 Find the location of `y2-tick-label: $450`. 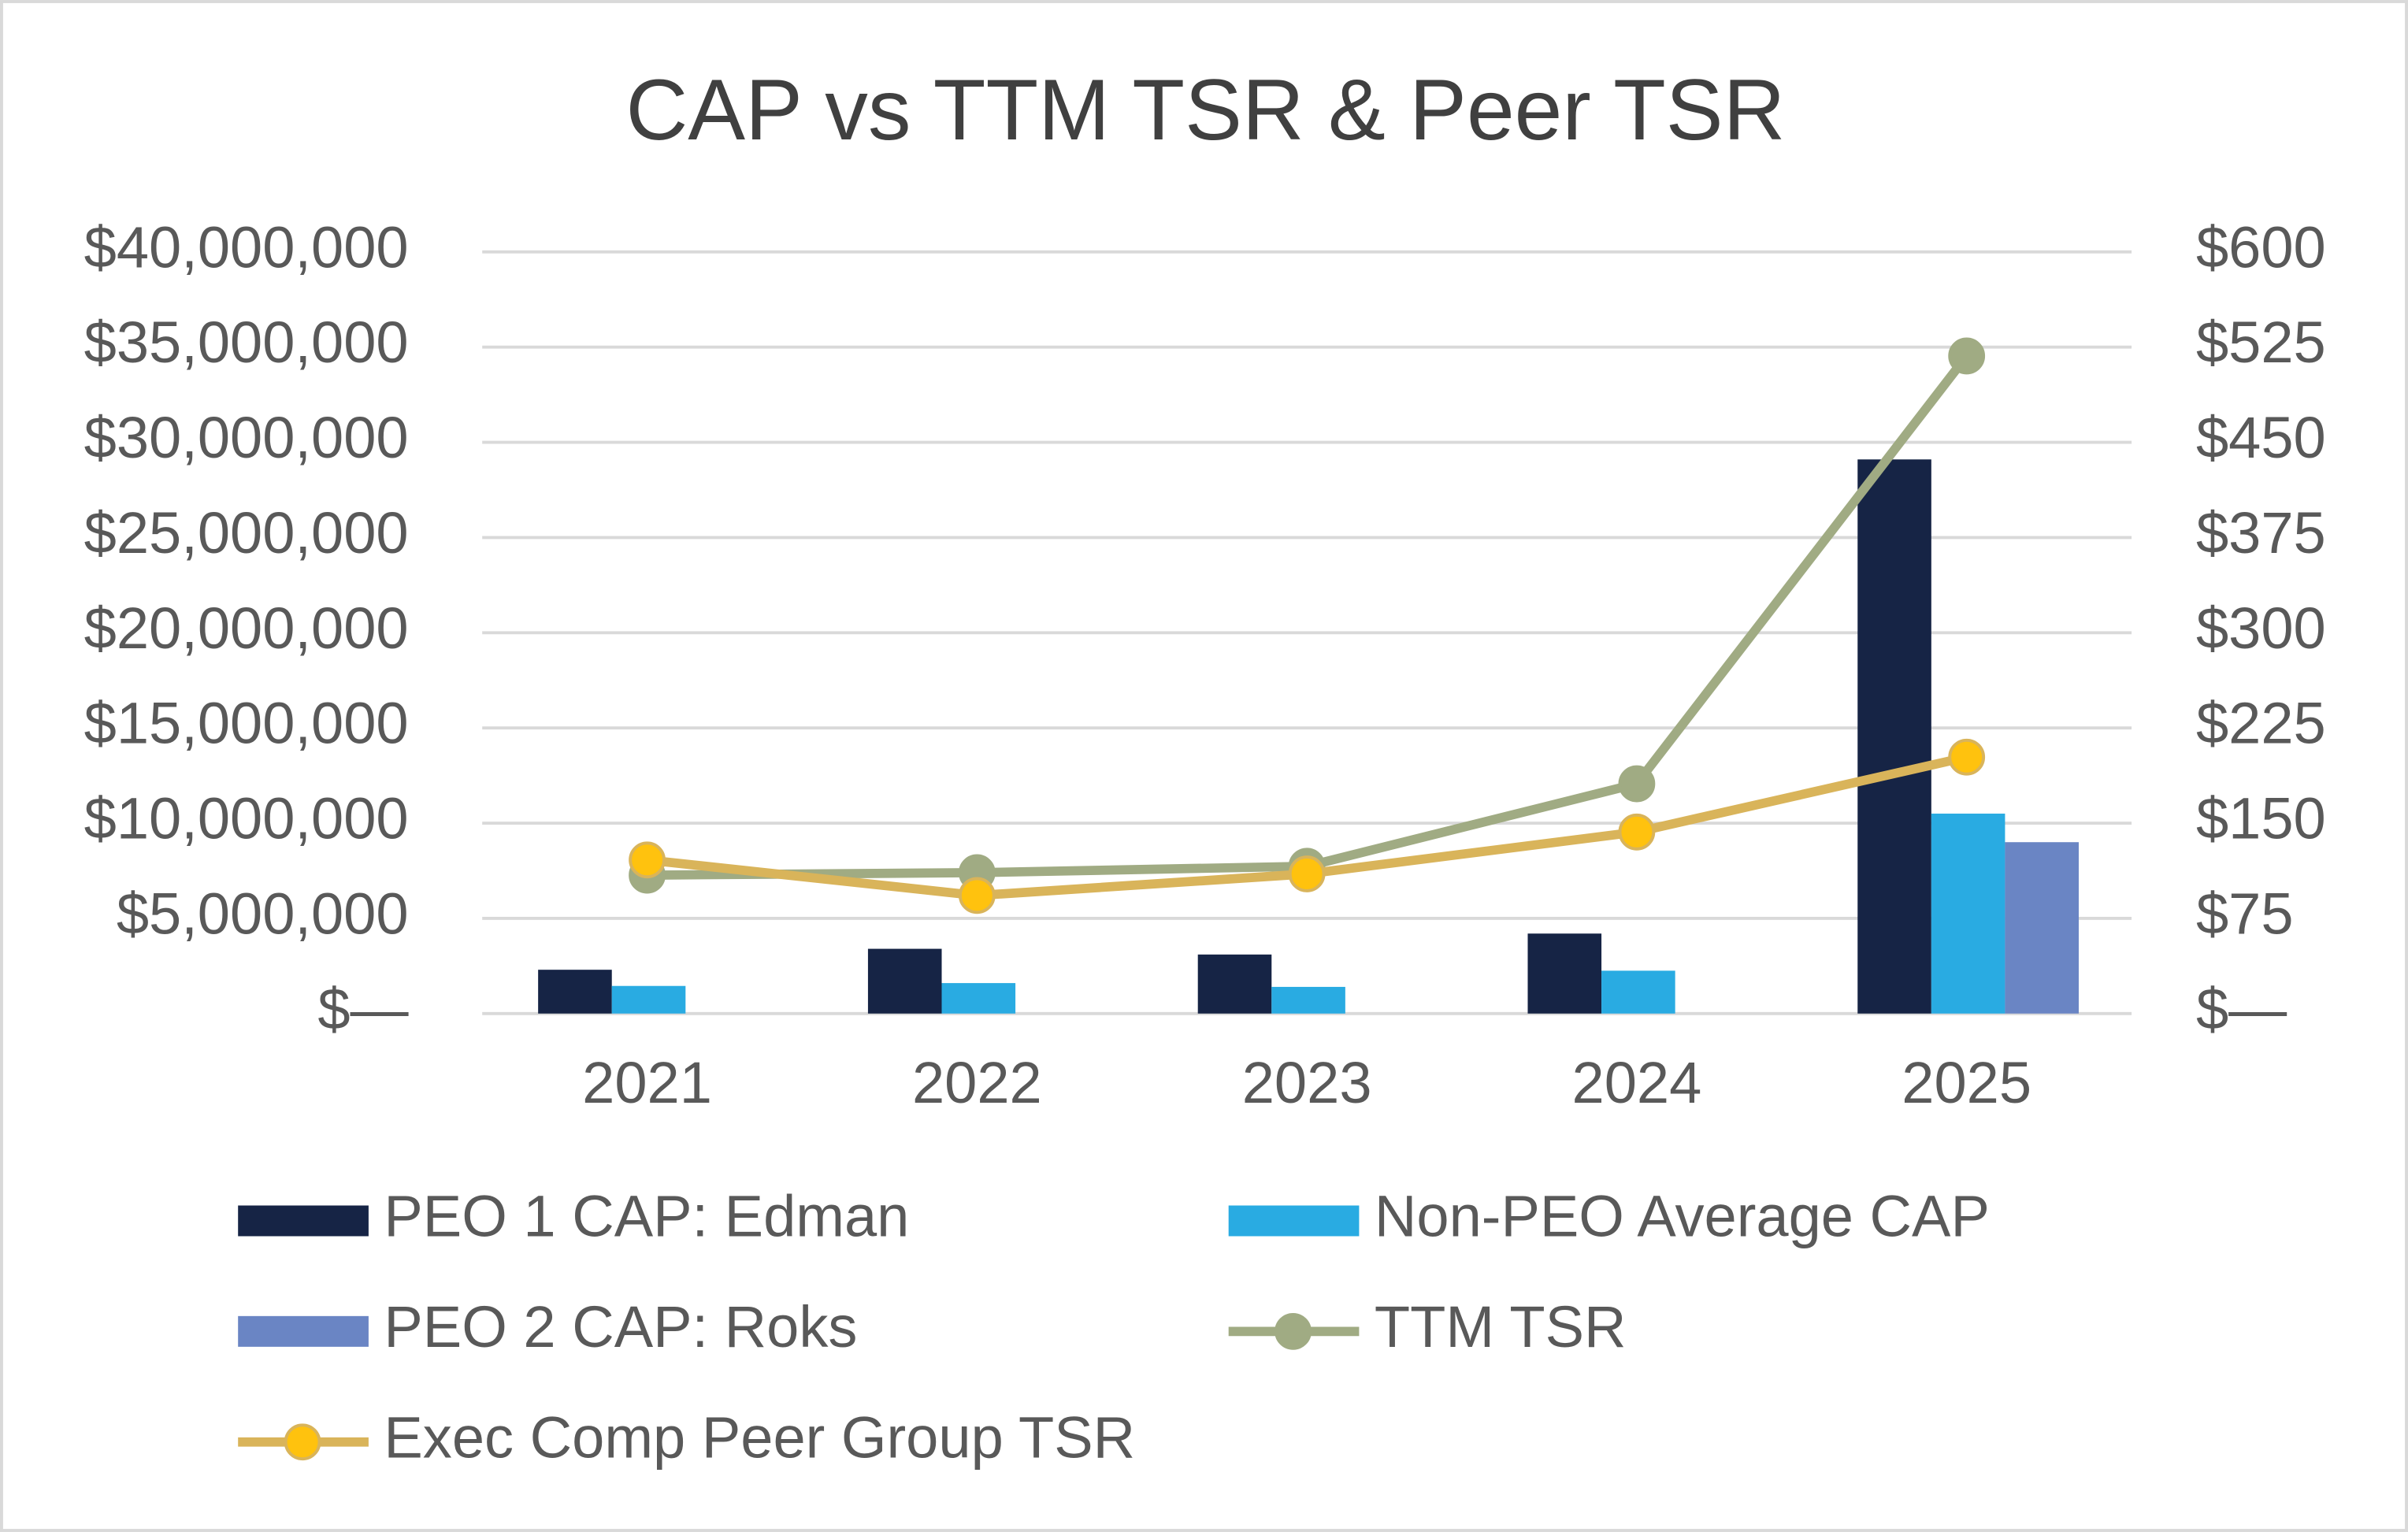

y2-tick-label: $450 is located at coordinates (2261, 437).